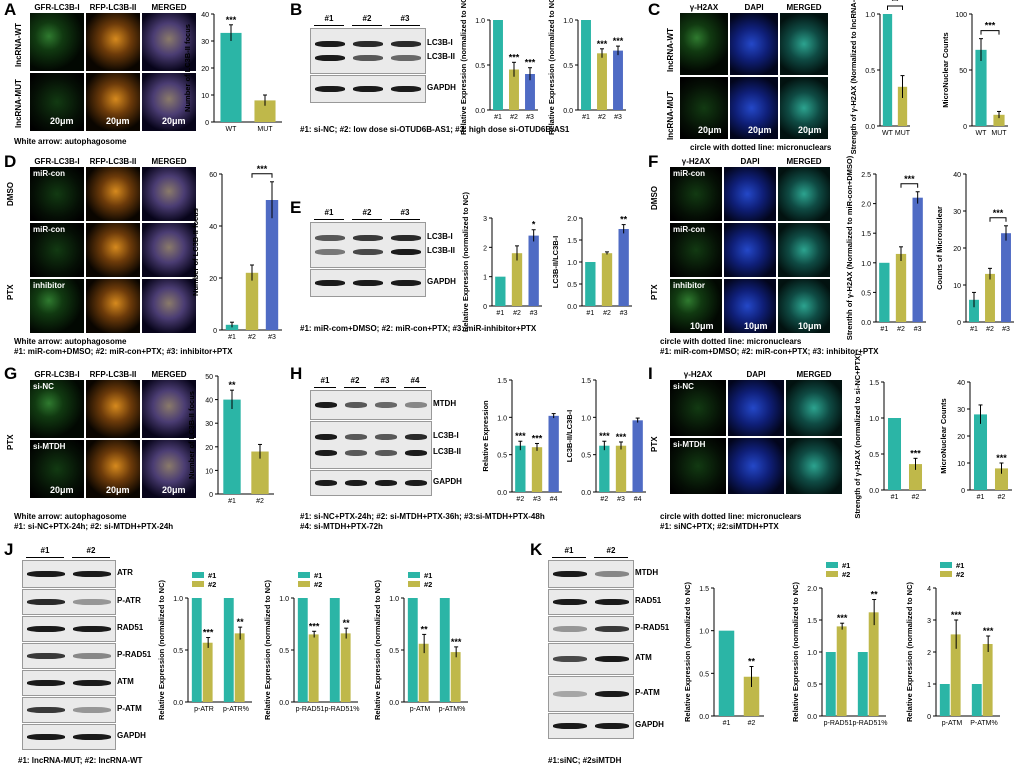  I want to click on y-tick-label: 0, so click(965, 127).